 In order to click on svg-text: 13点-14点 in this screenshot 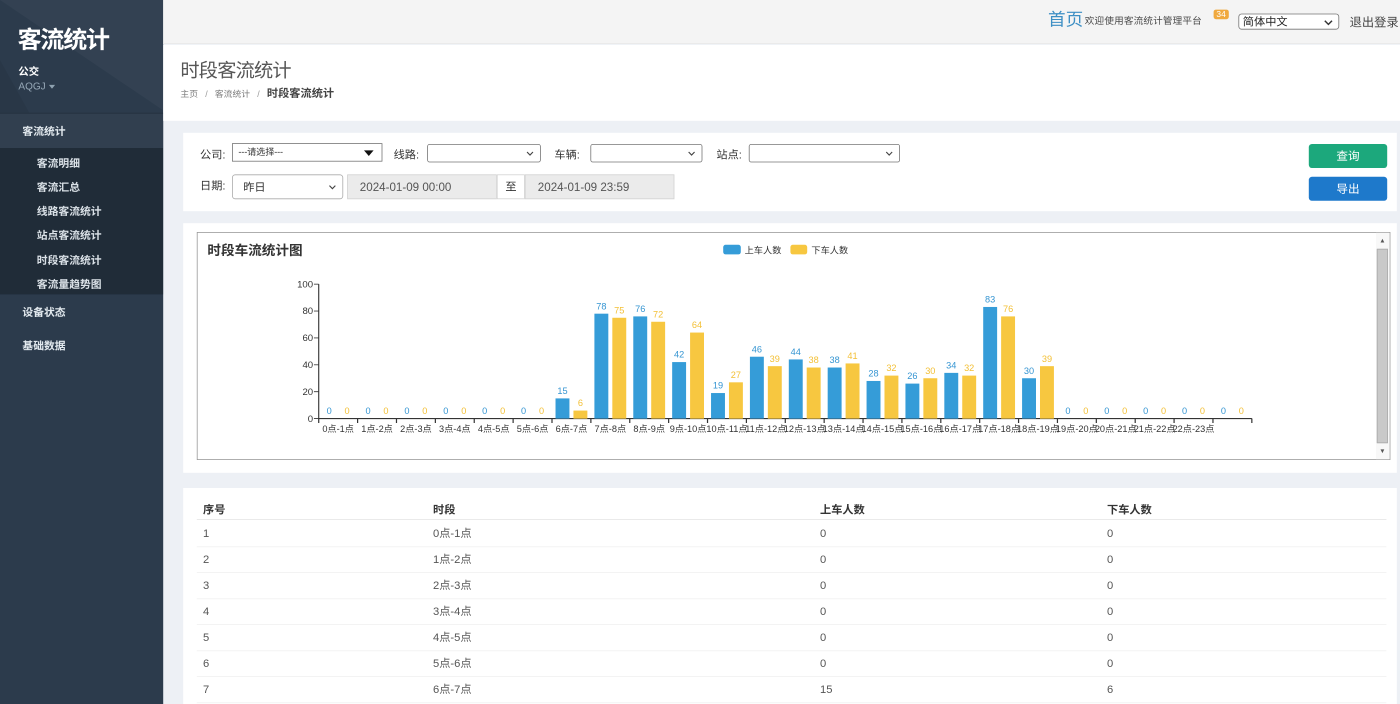, I will do `click(844, 428)`.